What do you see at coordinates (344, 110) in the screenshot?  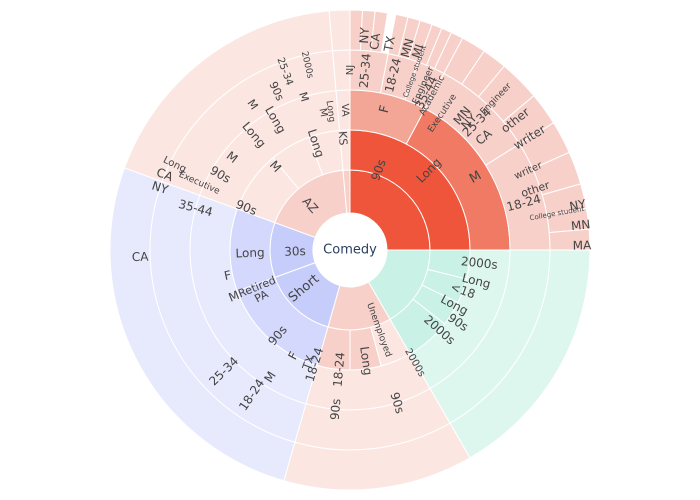 I see `sunburst-label: VA` at bounding box center [344, 110].